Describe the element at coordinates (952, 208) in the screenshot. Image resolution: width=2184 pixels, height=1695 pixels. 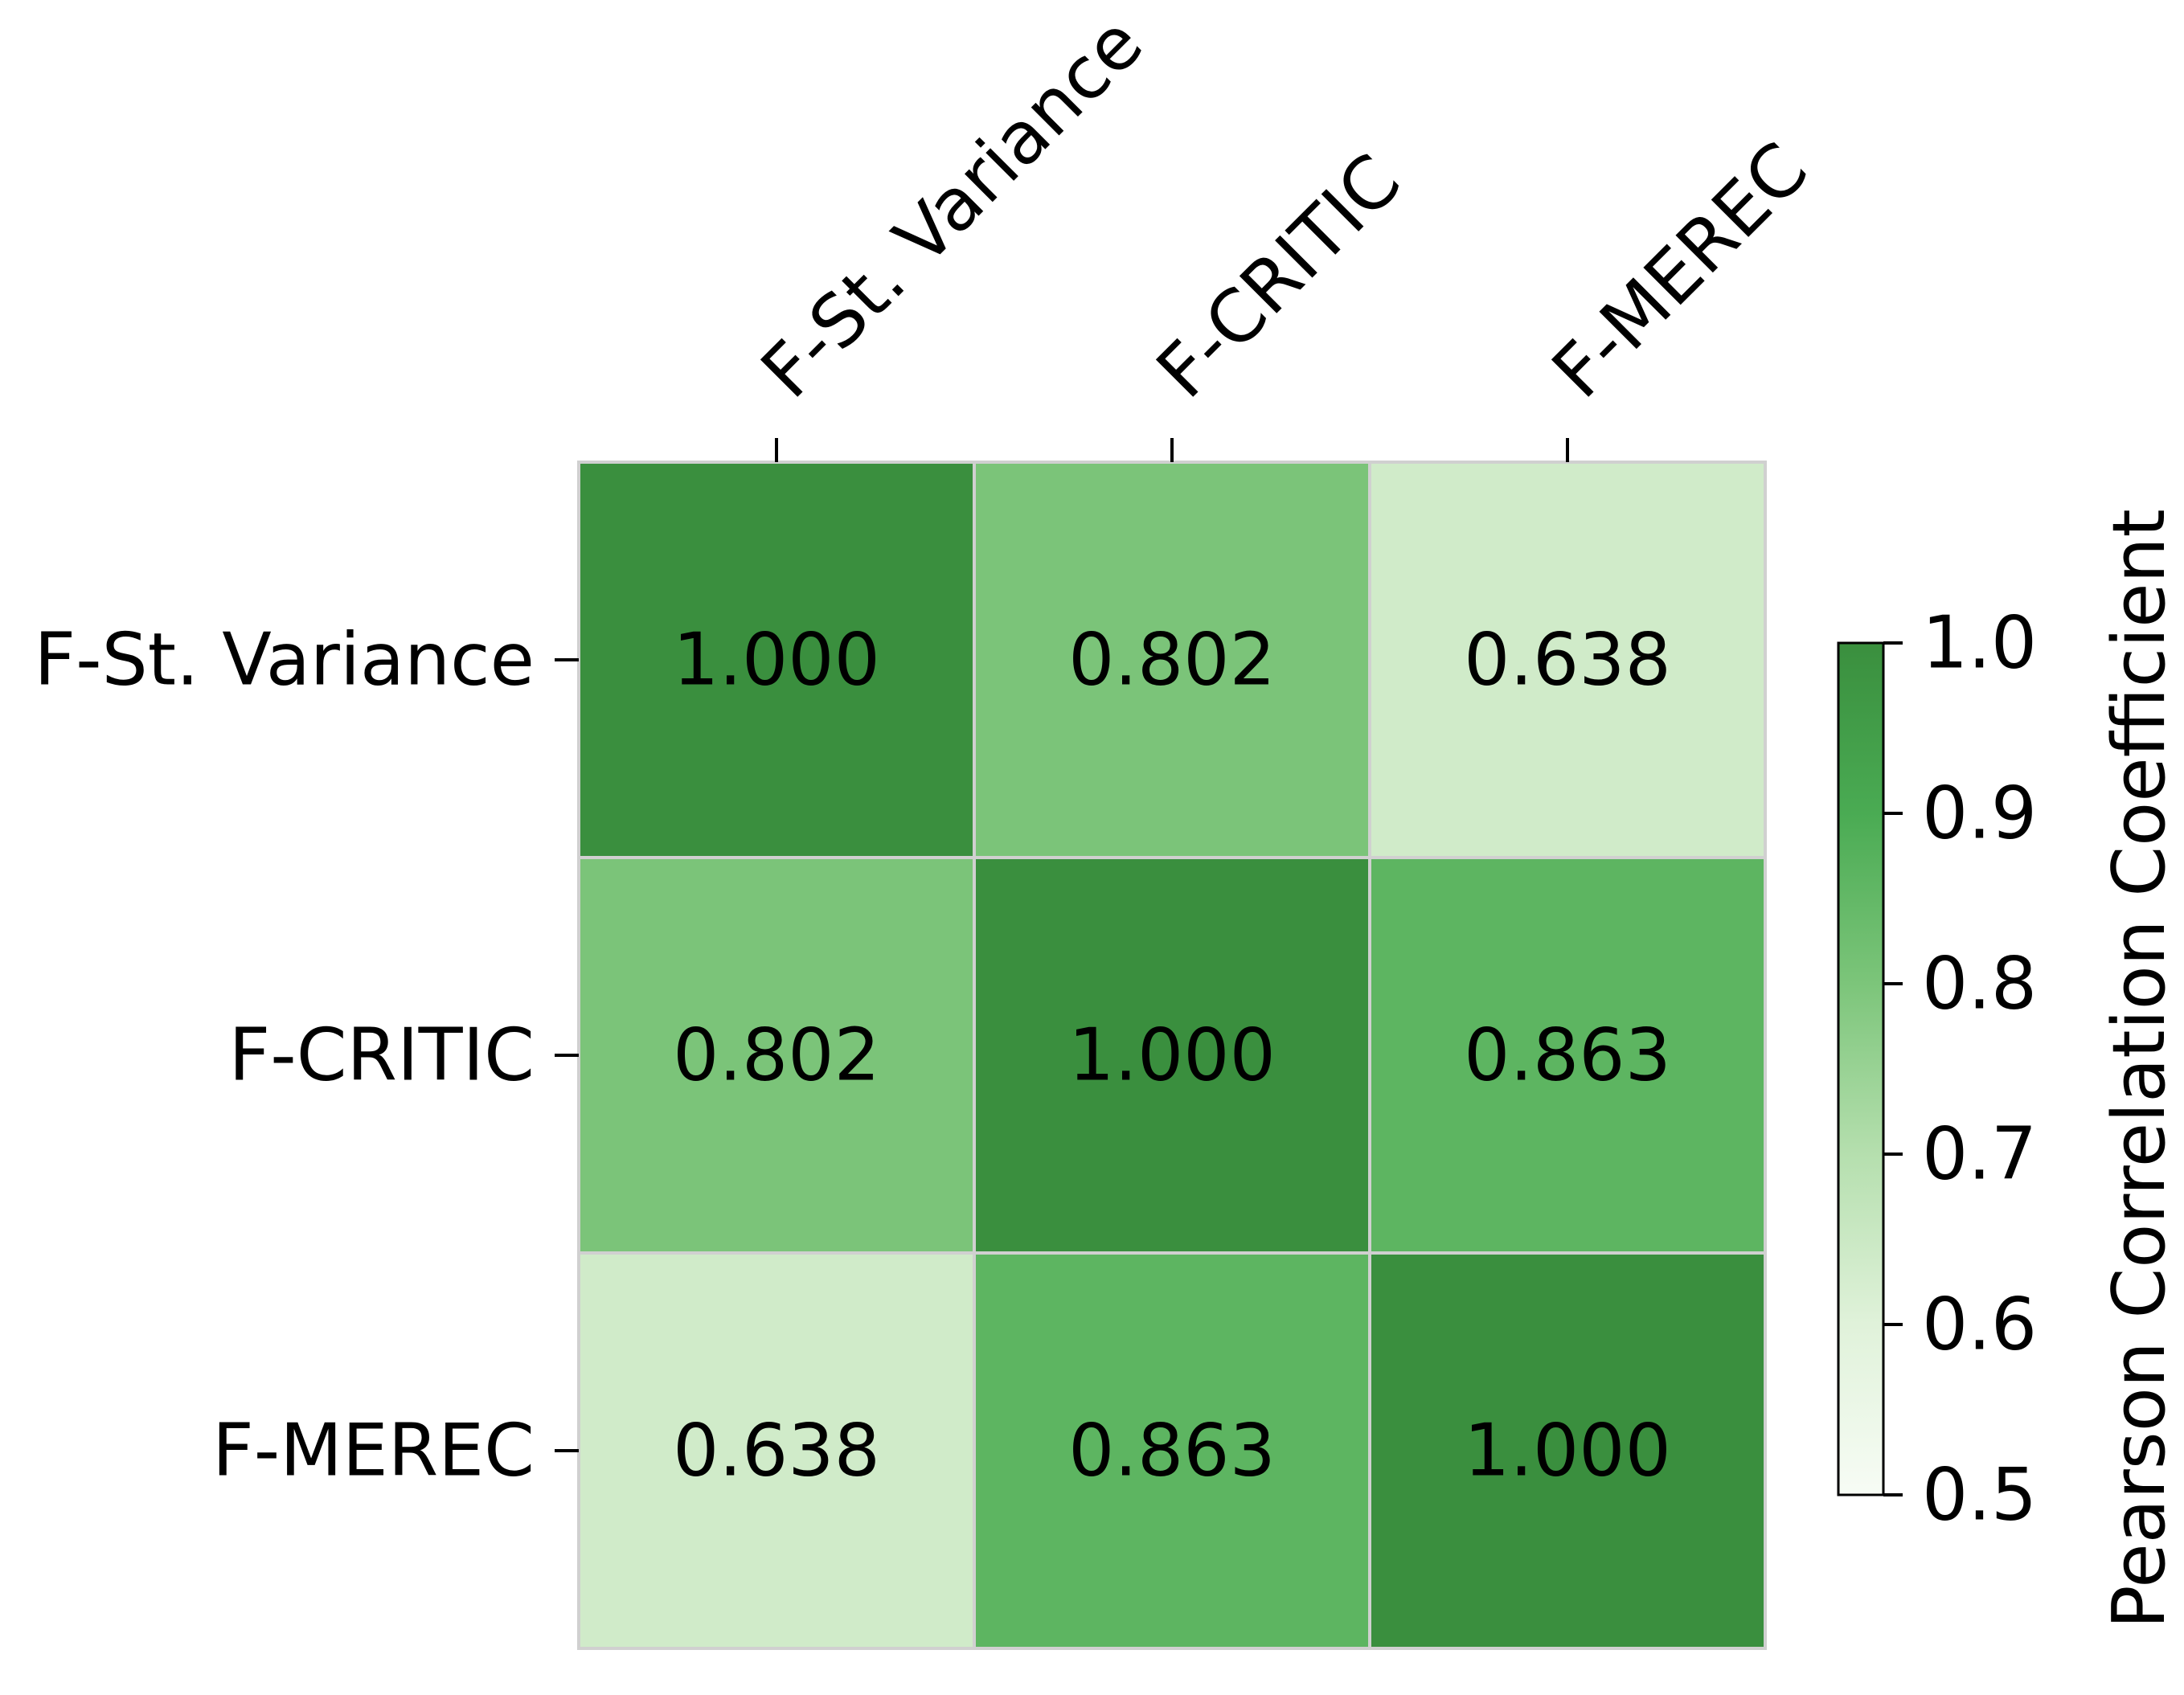
I see `x-tick-label: F-St. Variance` at that location.